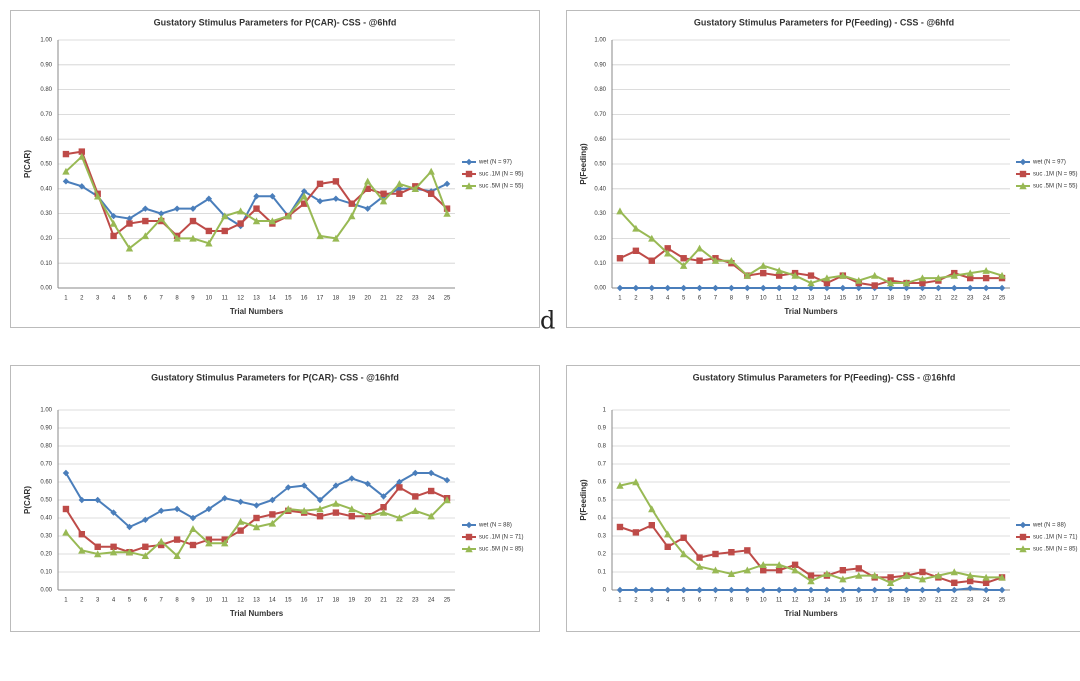 The image size is (1080, 681). Describe the element at coordinates (225, 601) in the screenshot. I see `x-tick-label: 11` at that location.